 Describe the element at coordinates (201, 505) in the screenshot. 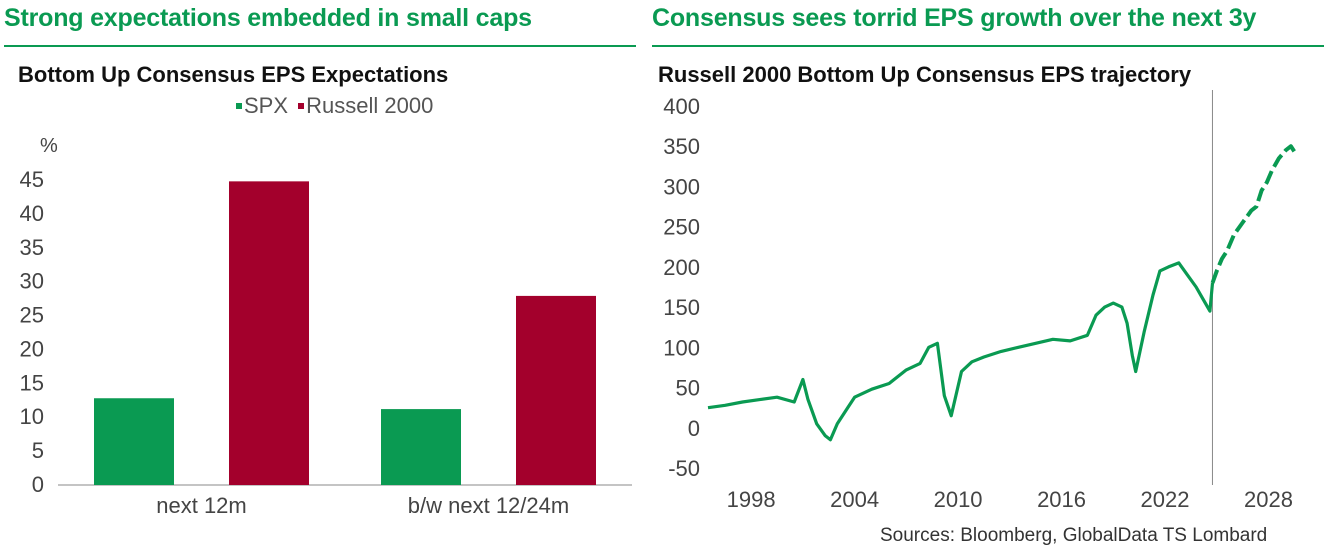

I see `x-tick-label: next 12m` at that location.